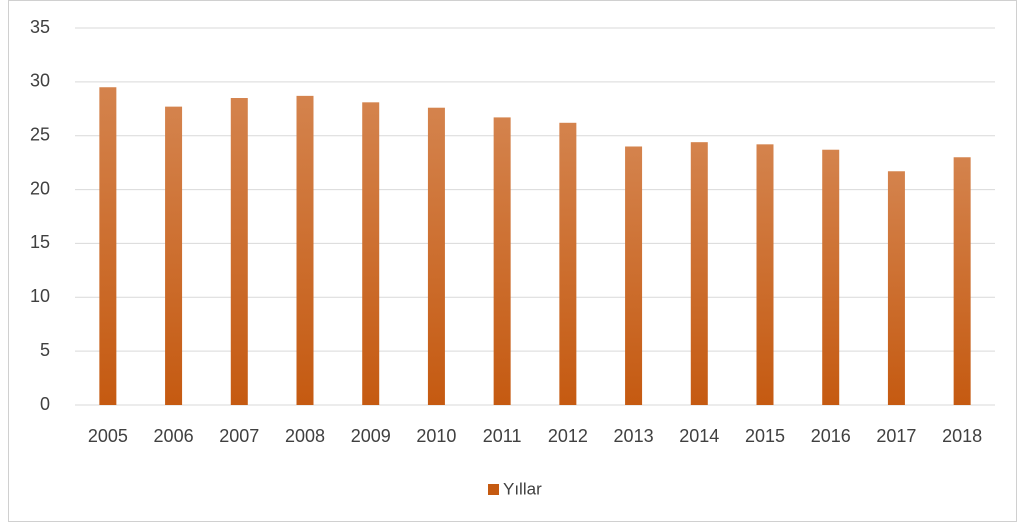 This screenshot has width=1027, height=530. What do you see at coordinates (568, 436) in the screenshot?
I see `x-tick-label: 2012` at bounding box center [568, 436].